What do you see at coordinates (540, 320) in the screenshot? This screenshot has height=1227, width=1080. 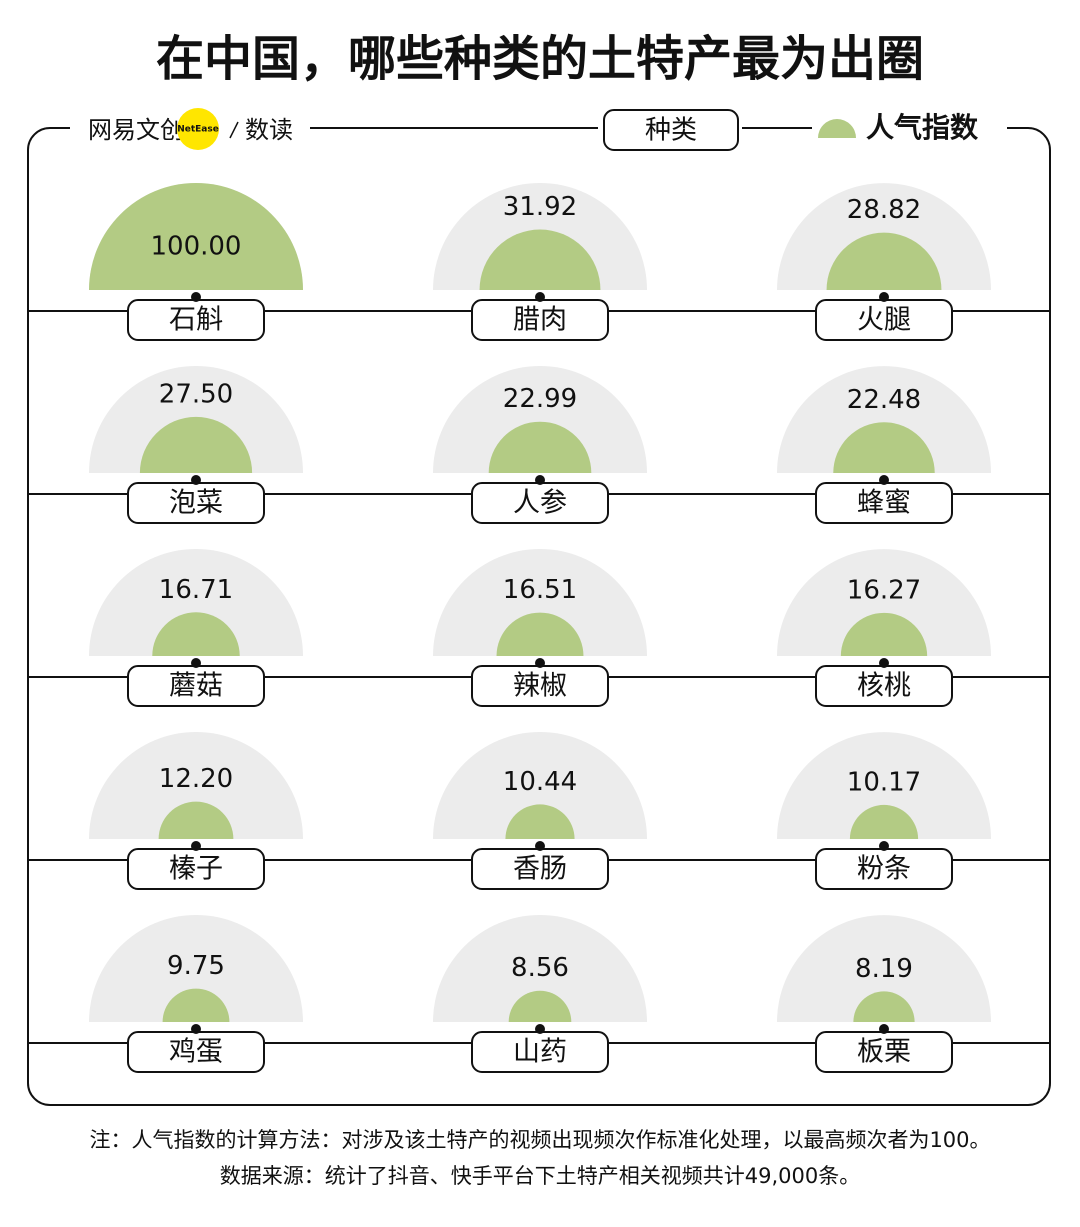 I see `category-label: 腊肉` at bounding box center [540, 320].